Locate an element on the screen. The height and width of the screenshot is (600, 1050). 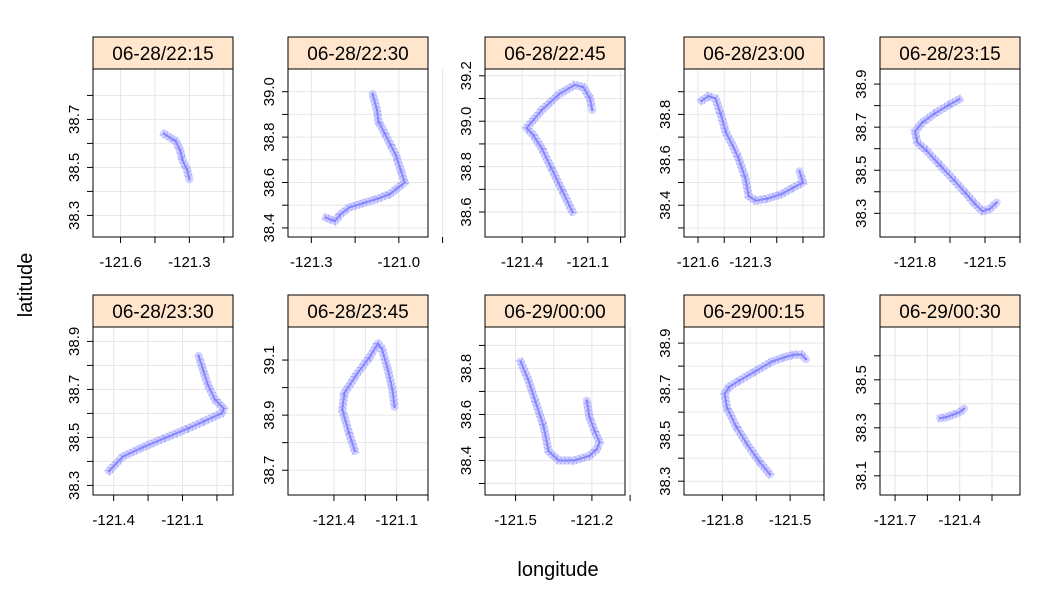
x-tick-label: -121.5 is located at coordinates (790, 520).